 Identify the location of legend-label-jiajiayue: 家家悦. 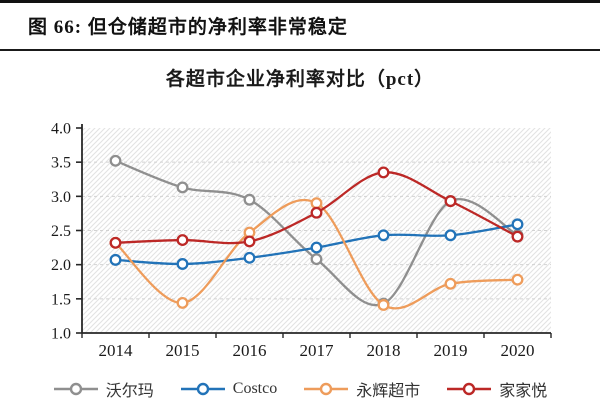
(523, 391).